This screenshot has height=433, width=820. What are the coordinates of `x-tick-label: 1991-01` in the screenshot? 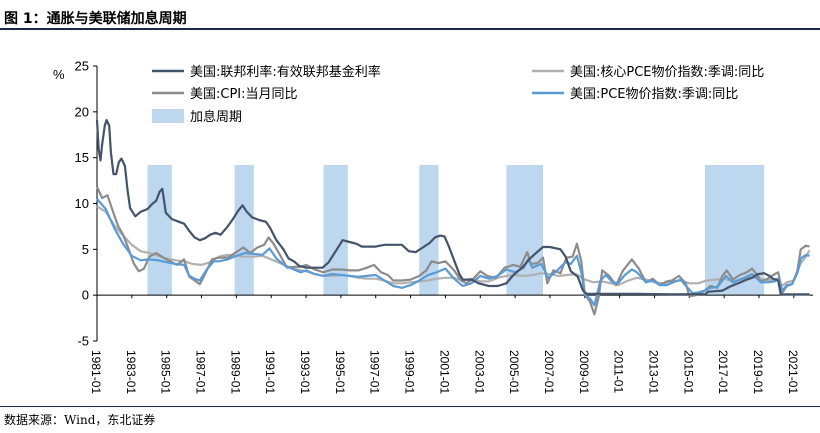 It's located at (270, 372).